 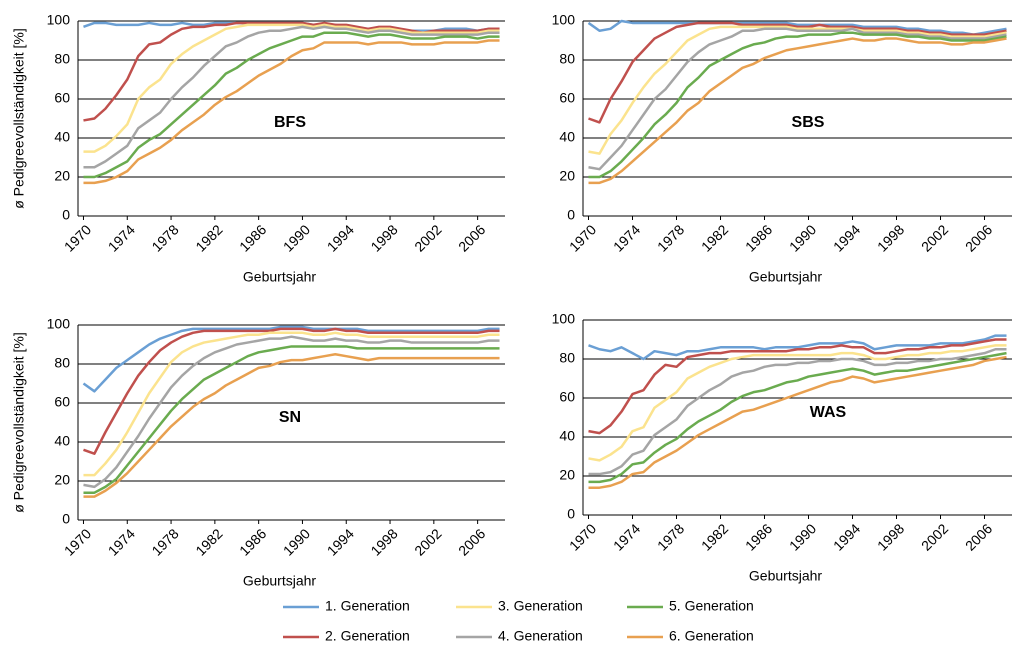 What do you see at coordinates (828, 412) in the screenshot?
I see `panel-label: WAS` at bounding box center [828, 412].